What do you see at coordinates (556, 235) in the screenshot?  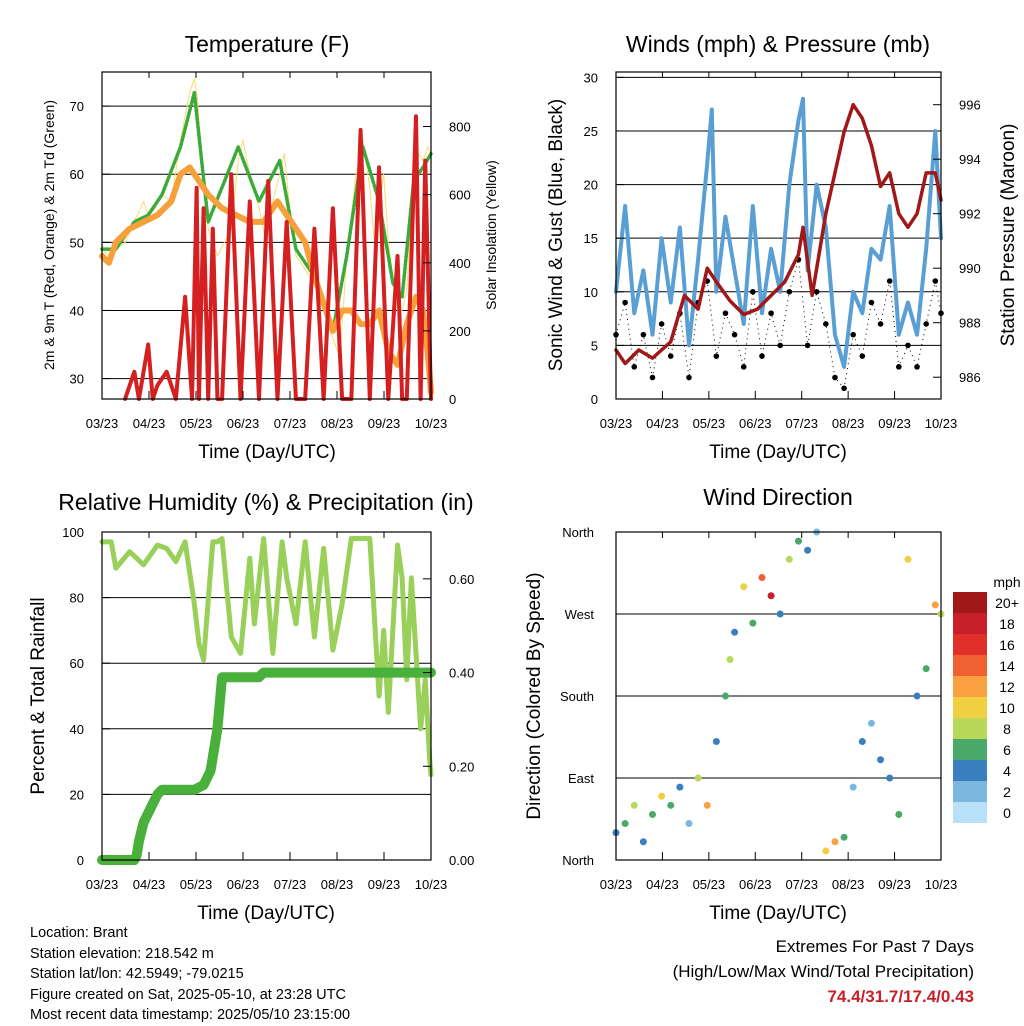 I see `winds-ylabel-left: Sonic Wind & Gust (Blue, Black)` at bounding box center [556, 235].